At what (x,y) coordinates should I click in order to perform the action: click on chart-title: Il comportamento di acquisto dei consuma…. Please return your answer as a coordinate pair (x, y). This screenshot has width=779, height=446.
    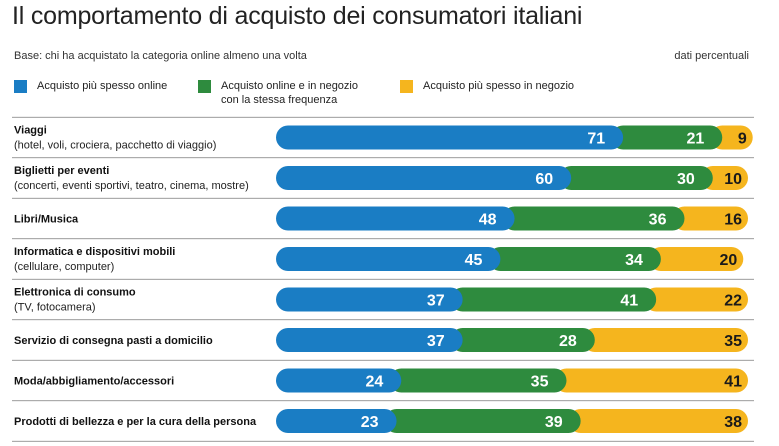
    Looking at the image, I should click on (297, 16).